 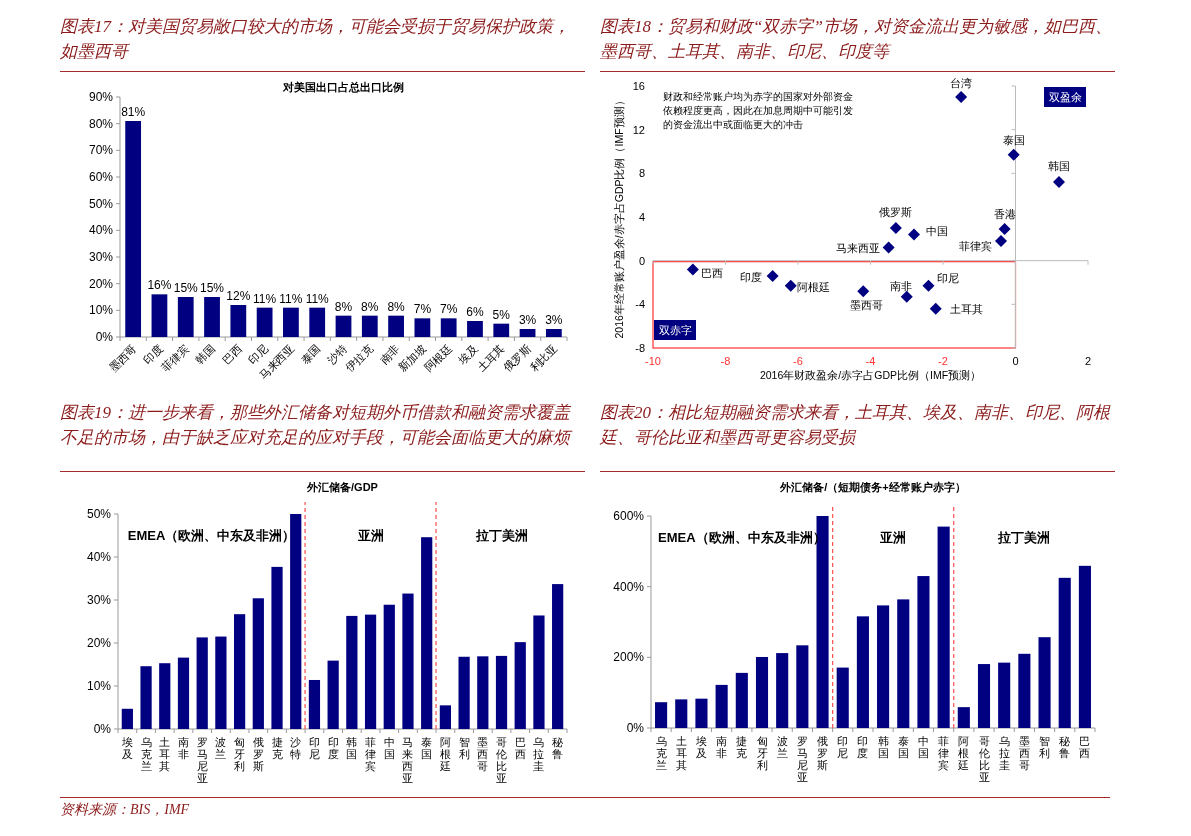 I want to click on y-tick-label: 40%, so click(x=99, y=557).